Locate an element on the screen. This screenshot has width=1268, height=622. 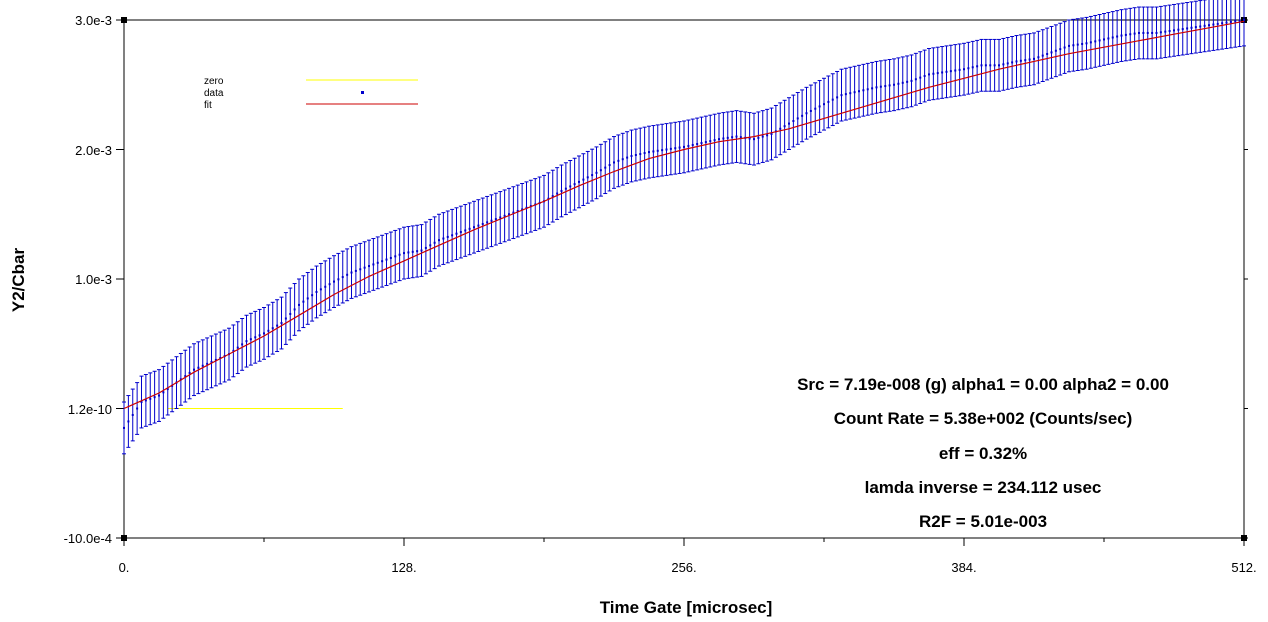
y-tick-label: 2.0e-3 is located at coordinates (93, 150).